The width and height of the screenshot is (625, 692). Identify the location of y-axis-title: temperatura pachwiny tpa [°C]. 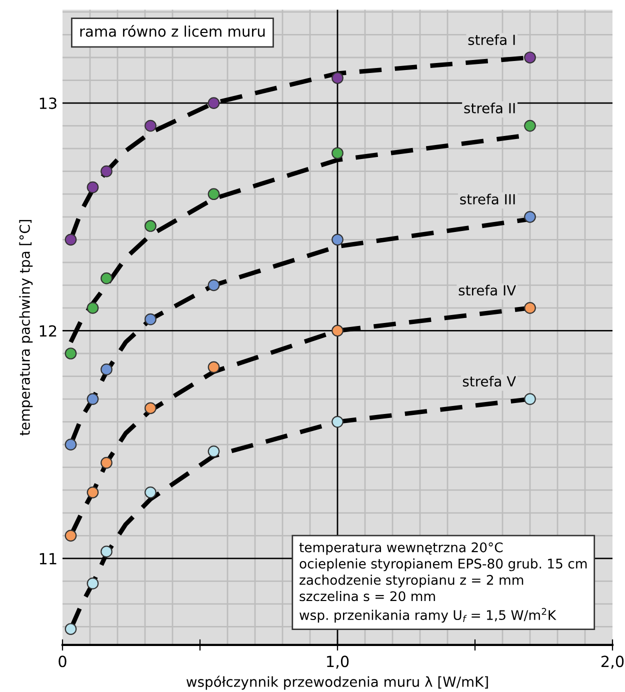
(26, 328).